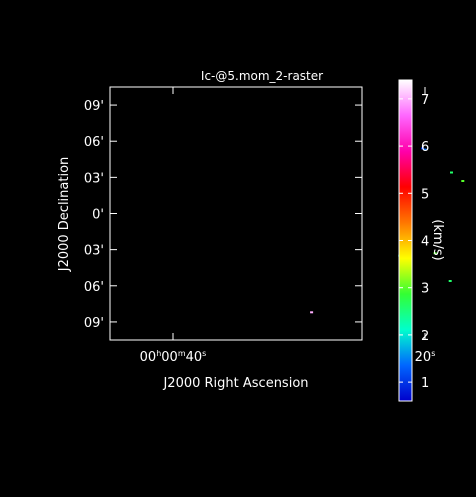 The height and width of the screenshot is (497, 476). I want to click on x-axis-label: J2000 Right Ascension, so click(235, 383).